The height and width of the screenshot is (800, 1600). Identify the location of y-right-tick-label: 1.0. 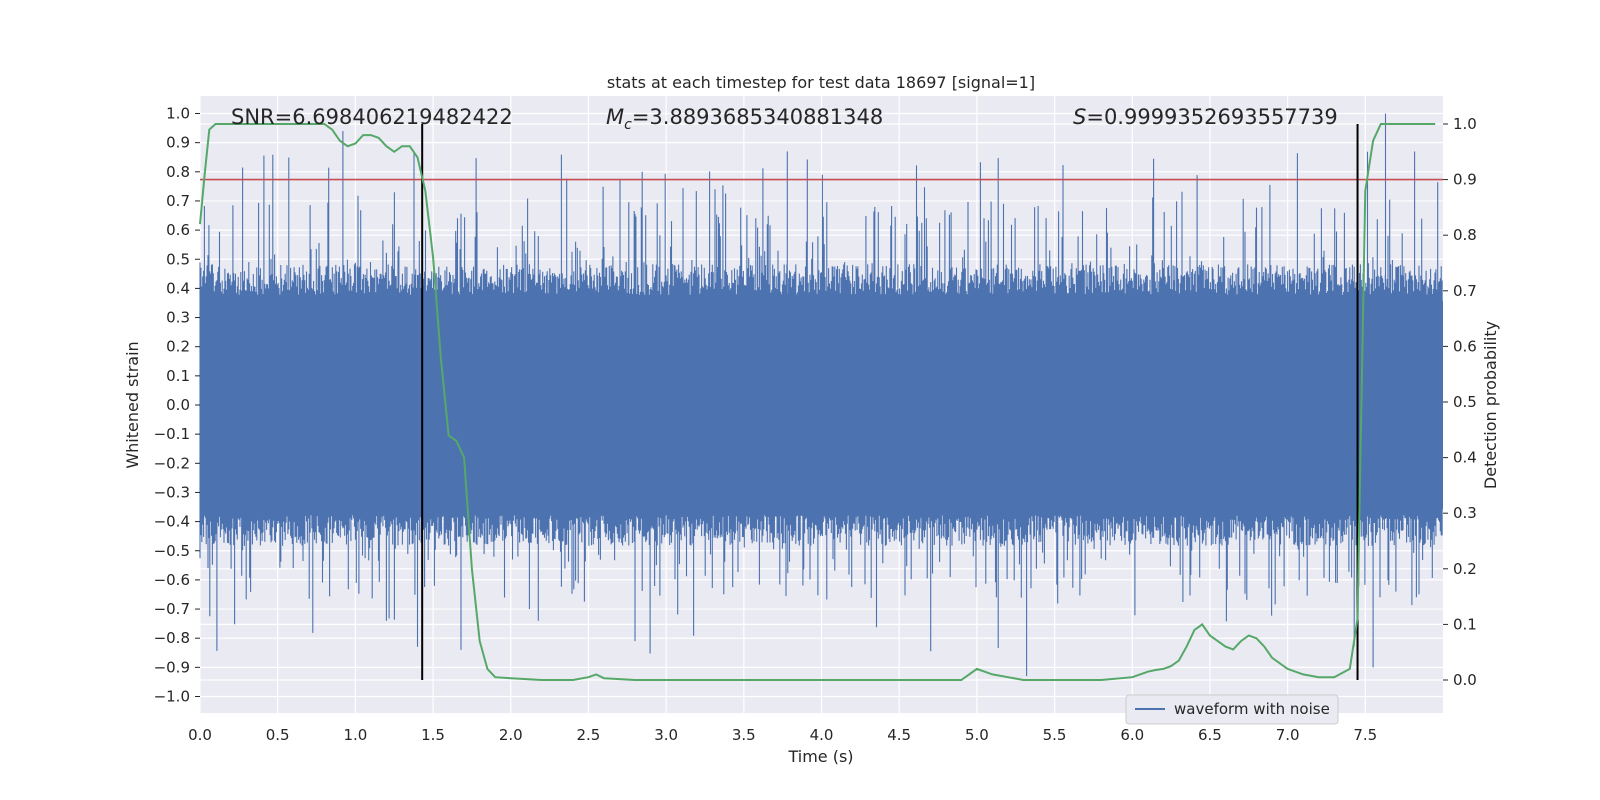
(1465, 124).